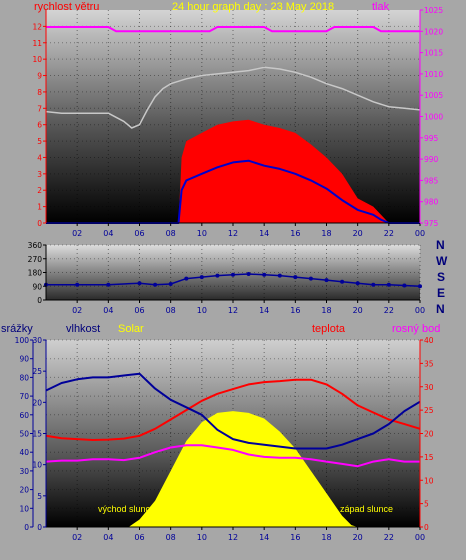 Image resolution: width=466 pixels, height=560 pixels. I want to click on top-left-ytick-label: 0, so click(39, 223).